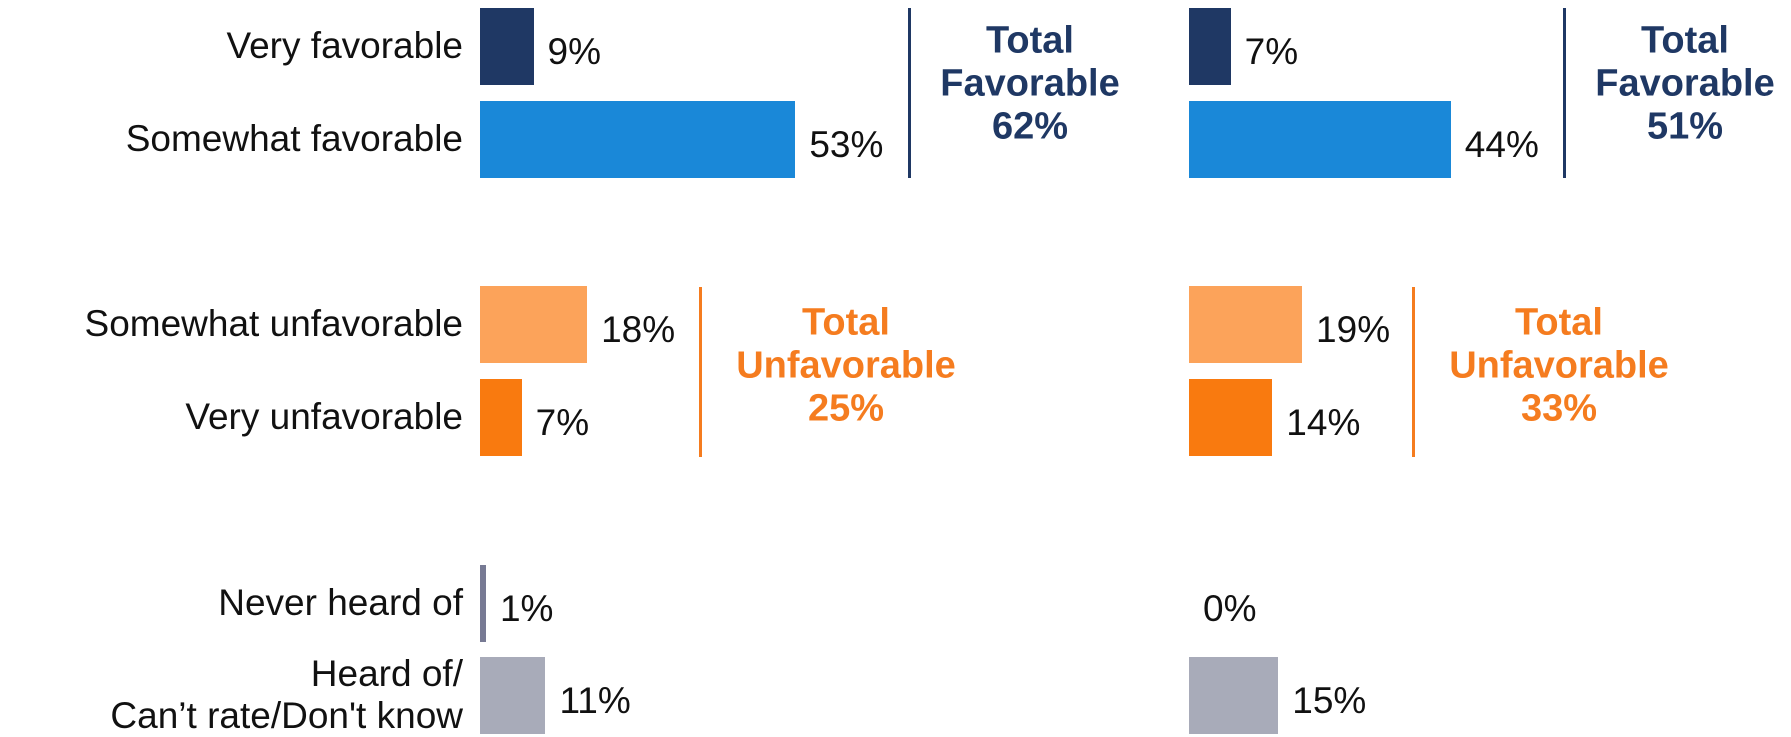 The width and height of the screenshot is (1791, 737). Describe the element at coordinates (595, 700) in the screenshot. I see `value-label: 11%` at that location.